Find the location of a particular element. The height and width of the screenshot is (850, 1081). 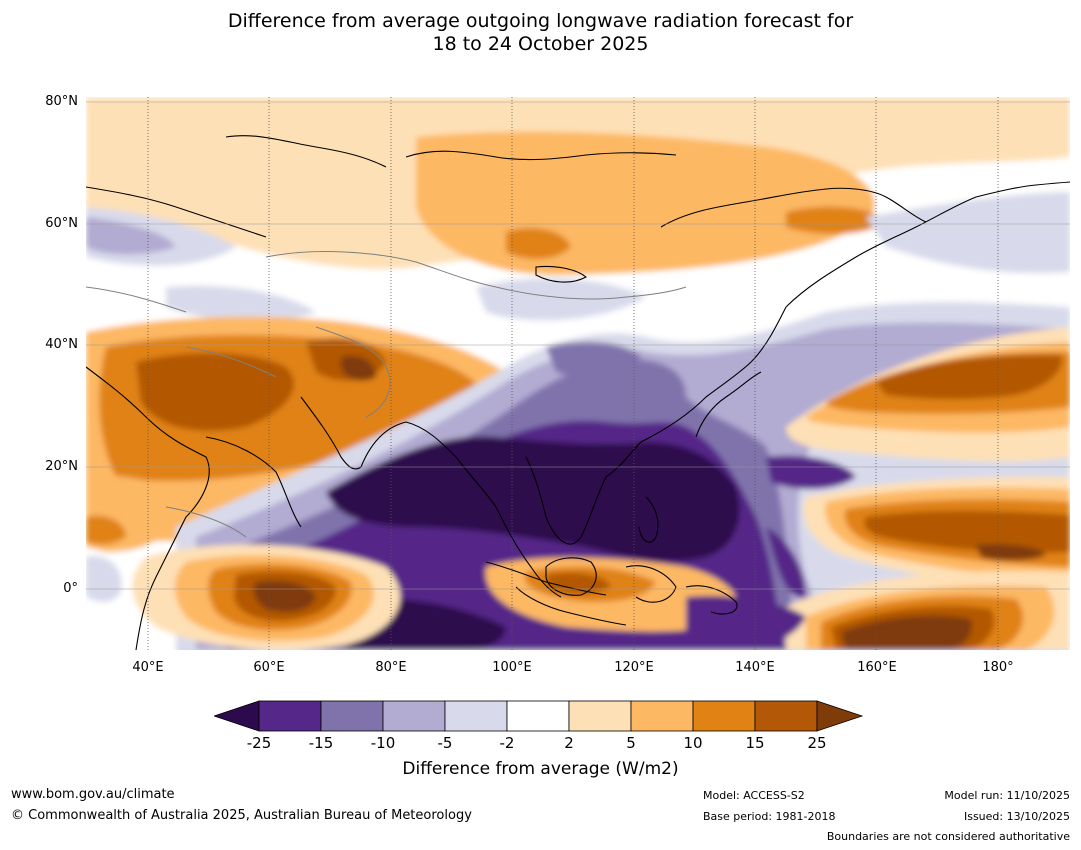

model-text: Model: ACCESS-S2 is located at coordinates (754, 795).